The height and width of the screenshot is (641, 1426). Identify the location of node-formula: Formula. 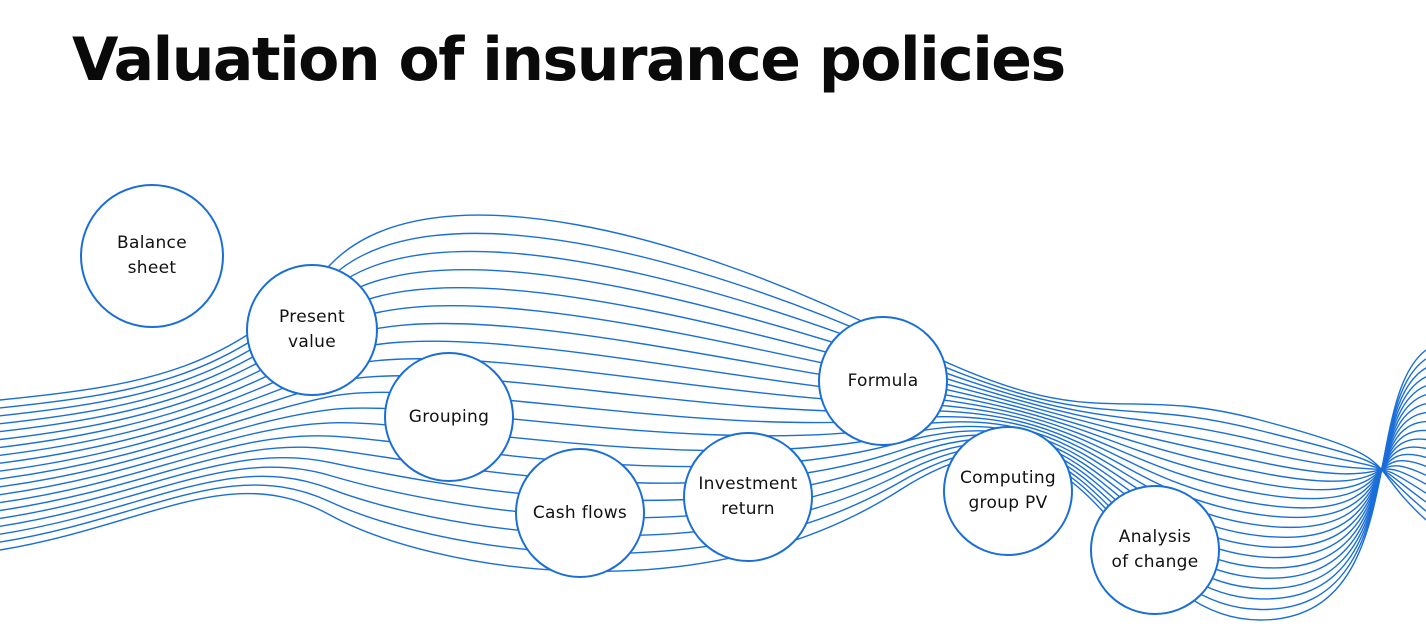
(883, 381).